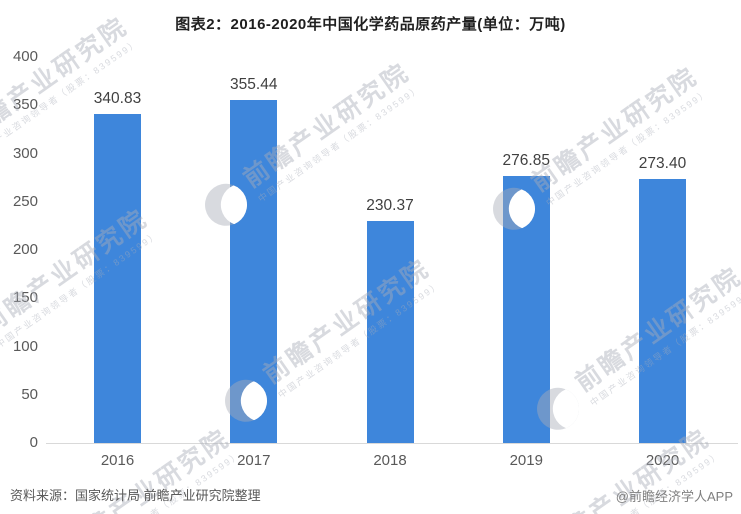 The height and width of the screenshot is (514, 741). What do you see at coordinates (117, 99) in the screenshot?
I see `bar-value-label: 340.83` at bounding box center [117, 99].